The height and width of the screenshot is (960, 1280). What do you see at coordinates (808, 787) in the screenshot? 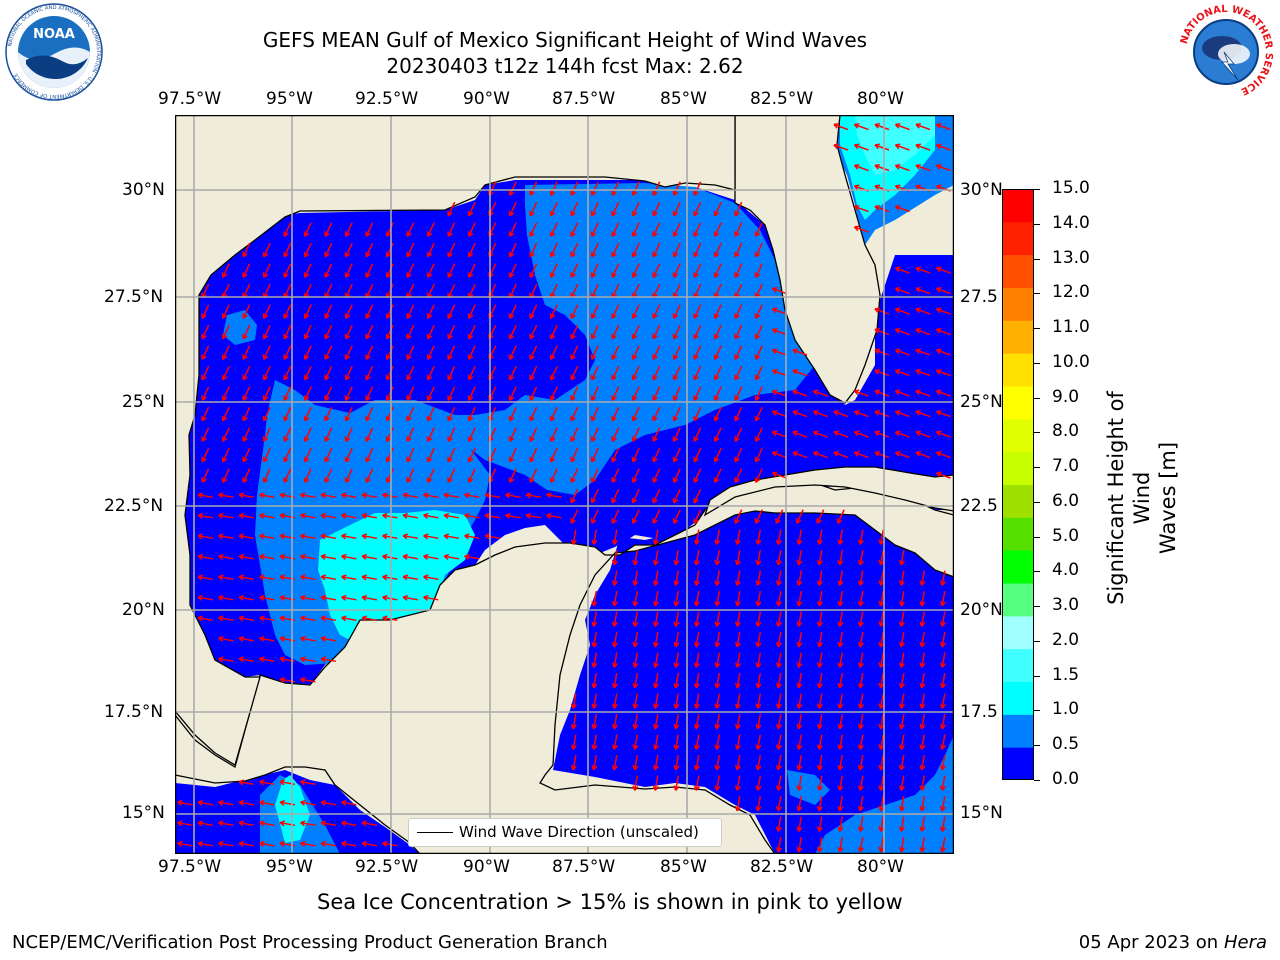
I see `wave-zone-0p5-cari` at bounding box center [808, 787].